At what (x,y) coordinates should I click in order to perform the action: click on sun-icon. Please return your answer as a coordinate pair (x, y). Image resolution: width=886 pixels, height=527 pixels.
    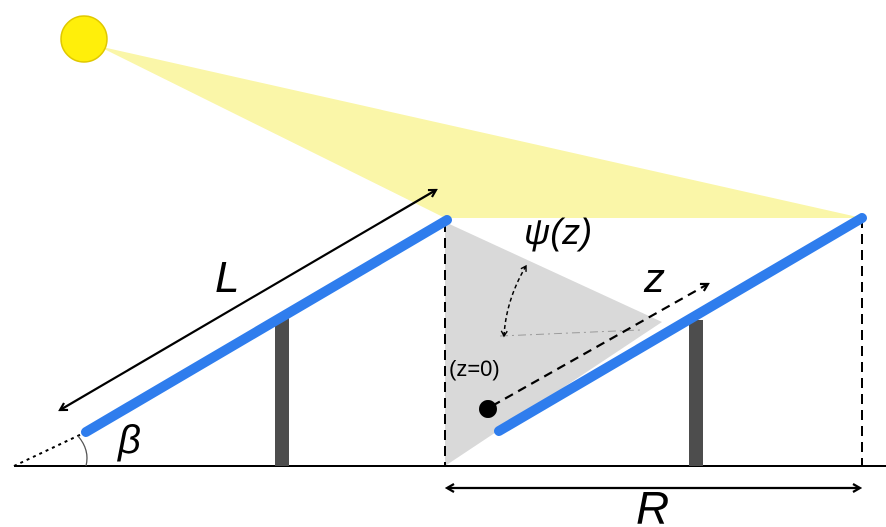
    Looking at the image, I should click on (84, 39).